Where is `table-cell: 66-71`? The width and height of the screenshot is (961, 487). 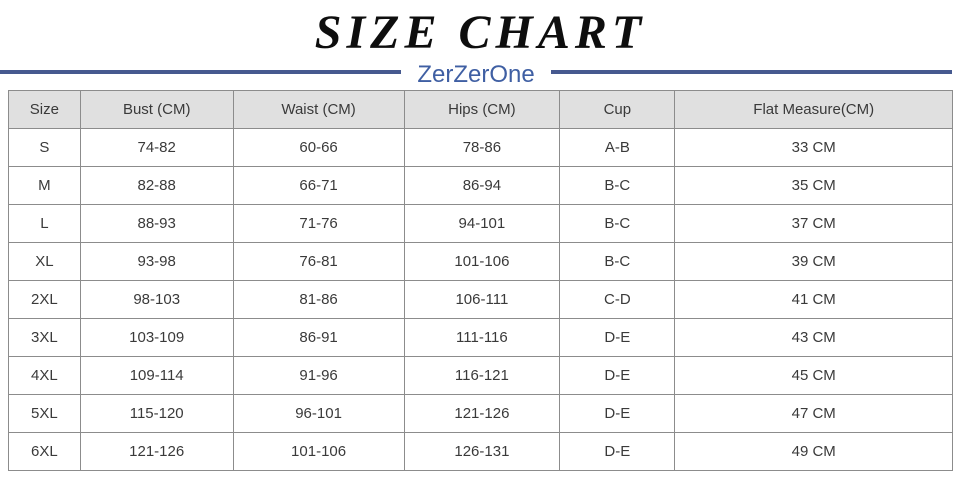 table-cell: 66-71 is located at coordinates (318, 185).